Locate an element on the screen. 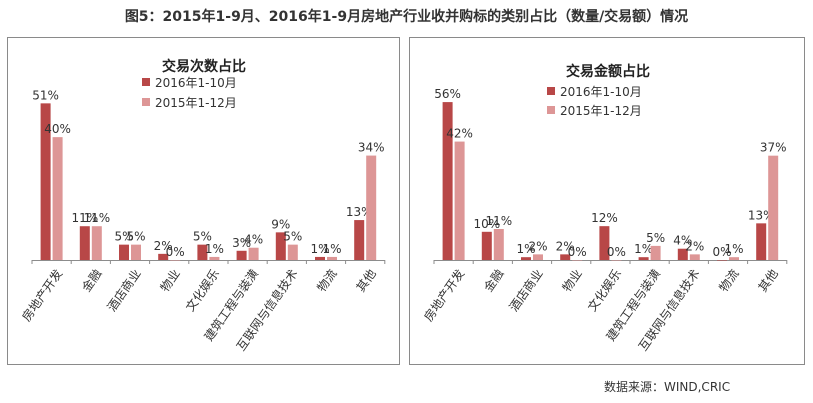  data-label: 9% is located at coordinates (280, 224).